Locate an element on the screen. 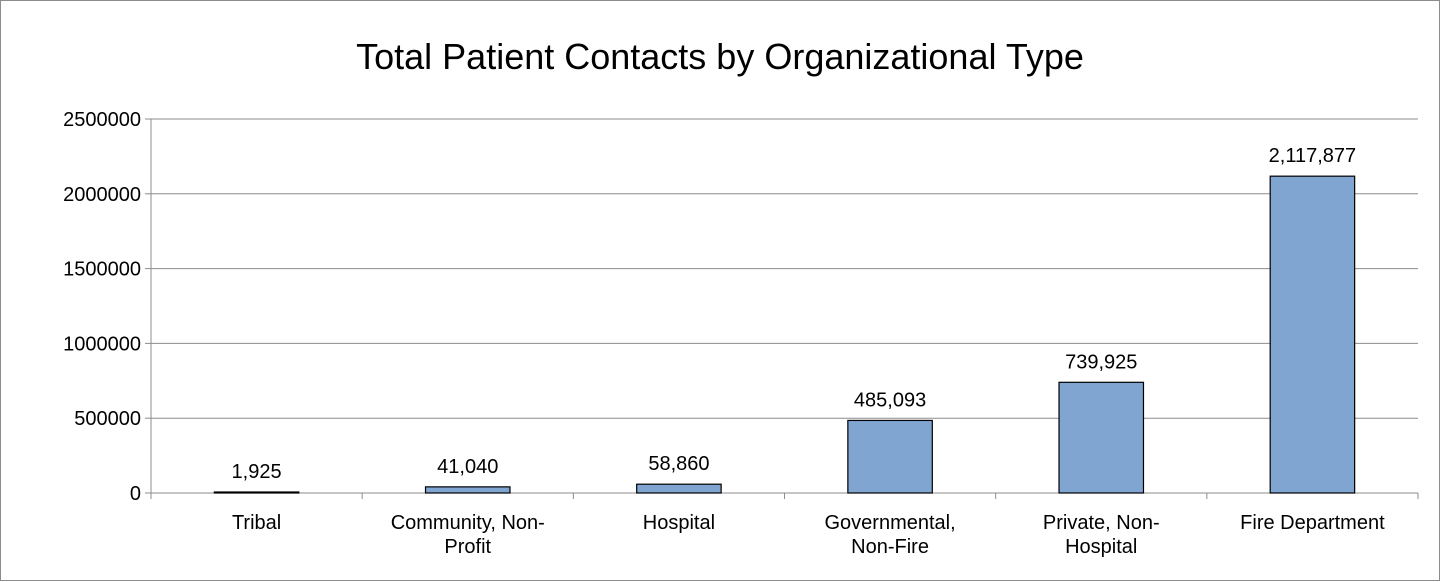  y-tick-label: 2000000 is located at coordinates (102, 195).